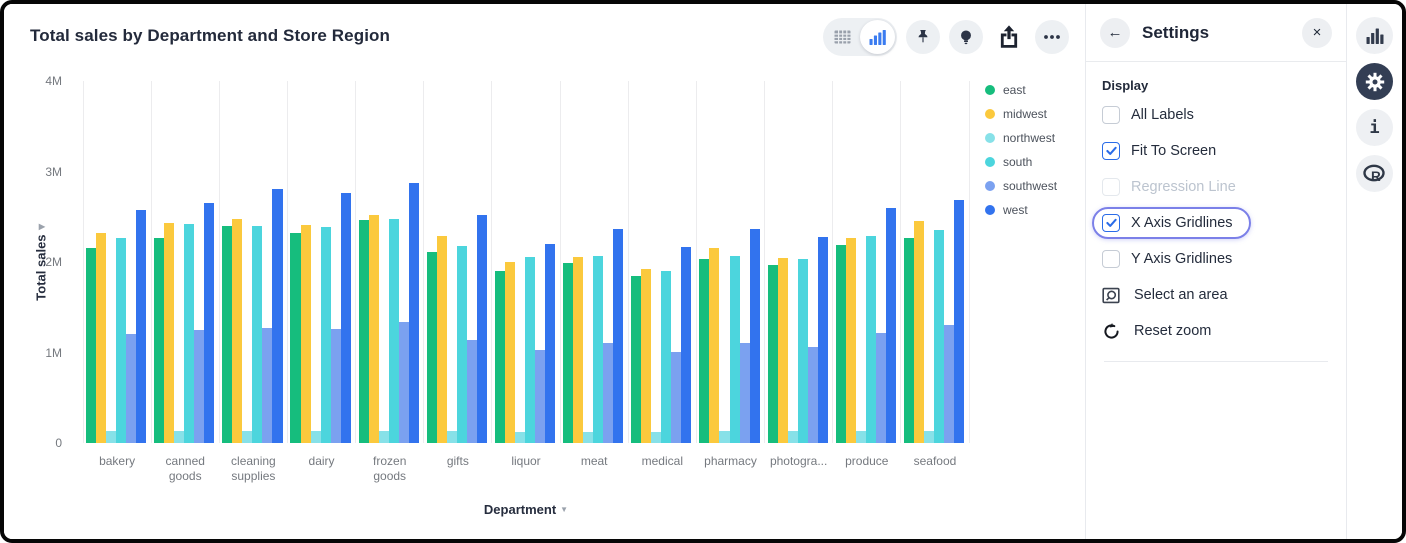  I want to click on setting-y-axis-gridlines: Y Axis Gridlines, so click(1216, 259).